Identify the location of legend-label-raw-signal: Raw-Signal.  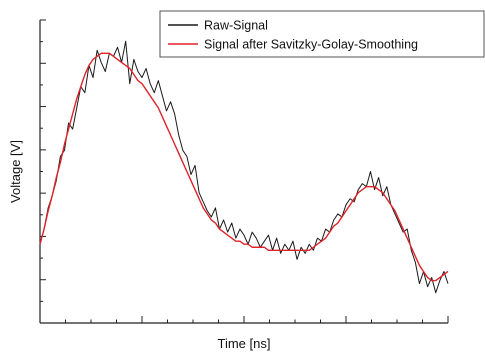
(236, 26).